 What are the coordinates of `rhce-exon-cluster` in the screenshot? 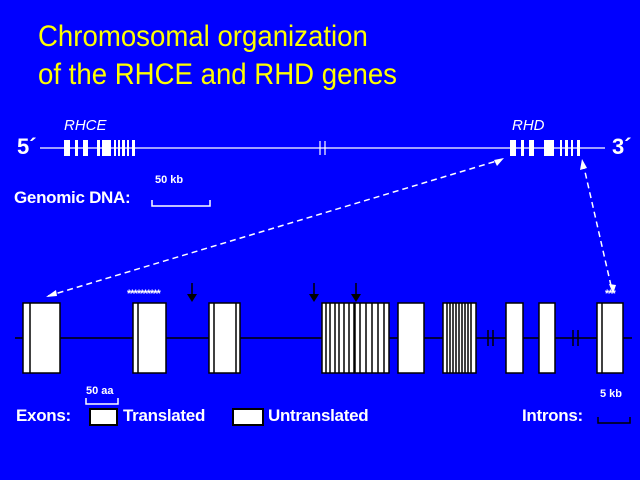 It's located at (99, 148).